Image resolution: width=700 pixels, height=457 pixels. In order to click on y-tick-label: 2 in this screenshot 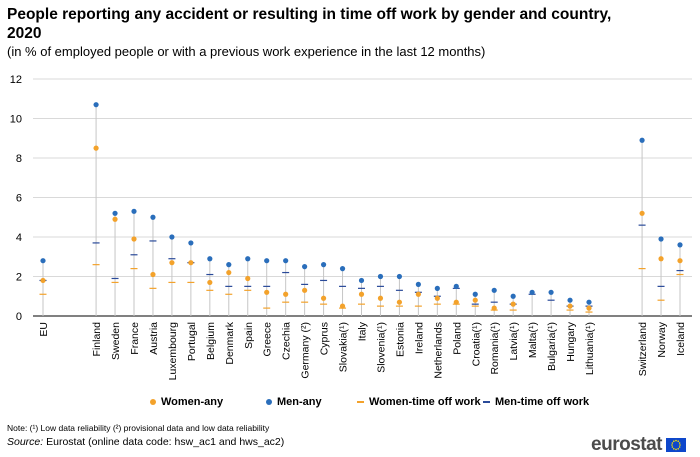, I will do `click(19, 278)`.